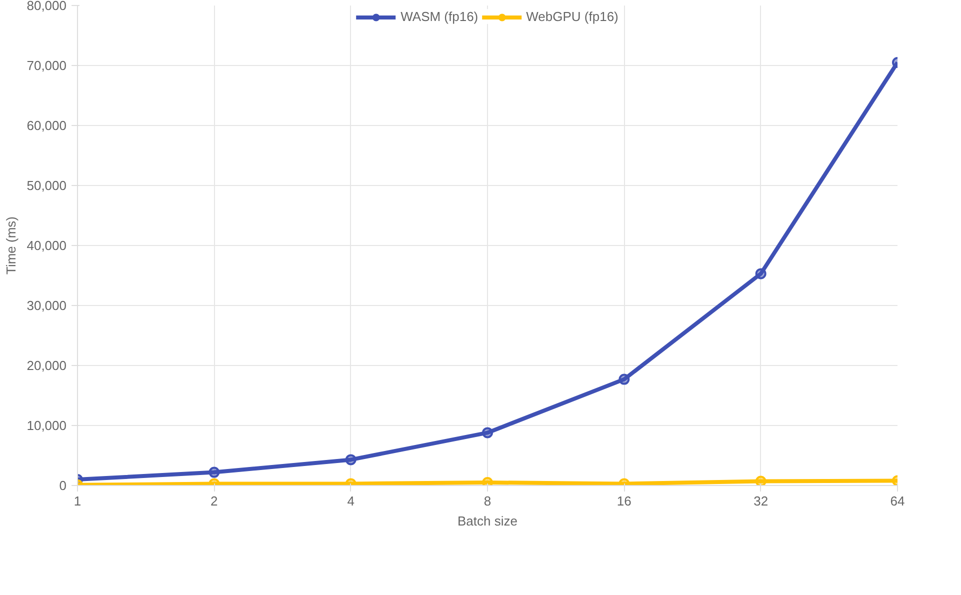 The height and width of the screenshot is (595, 961). What do you see at coordinates (488, 521) in the screenshot?
I see `x-axis-title: Batch size` at bounding box center [488, 521].